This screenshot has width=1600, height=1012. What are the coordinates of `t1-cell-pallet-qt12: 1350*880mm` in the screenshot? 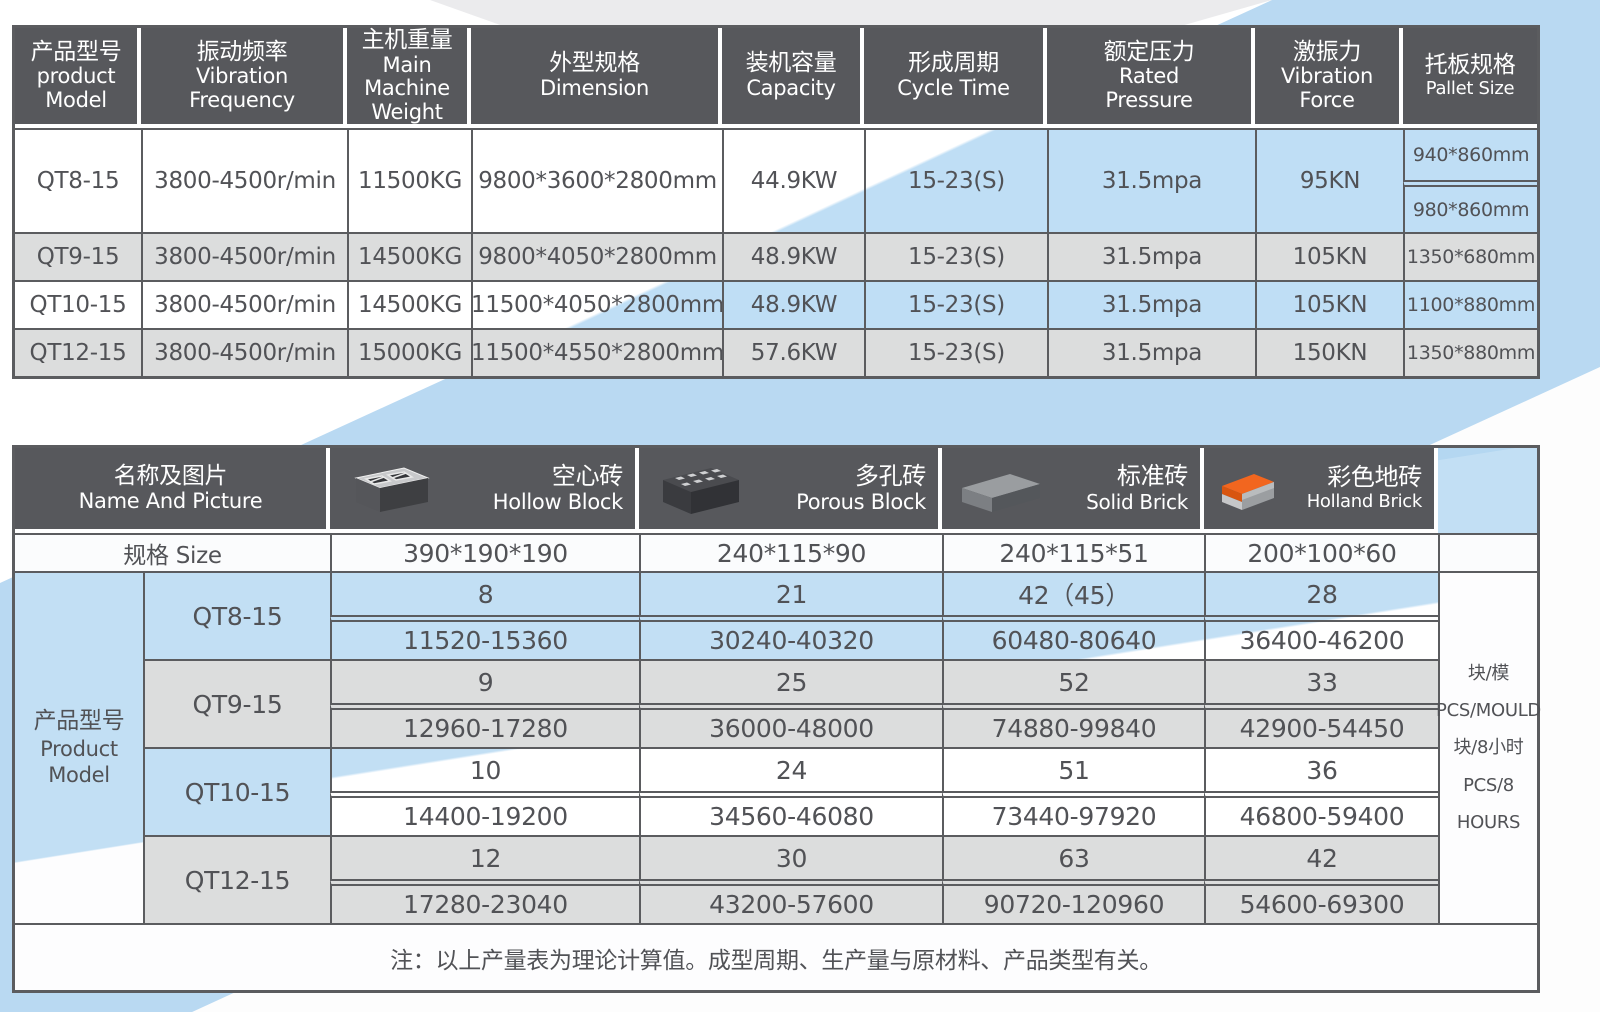 It's located at (1470, 352).